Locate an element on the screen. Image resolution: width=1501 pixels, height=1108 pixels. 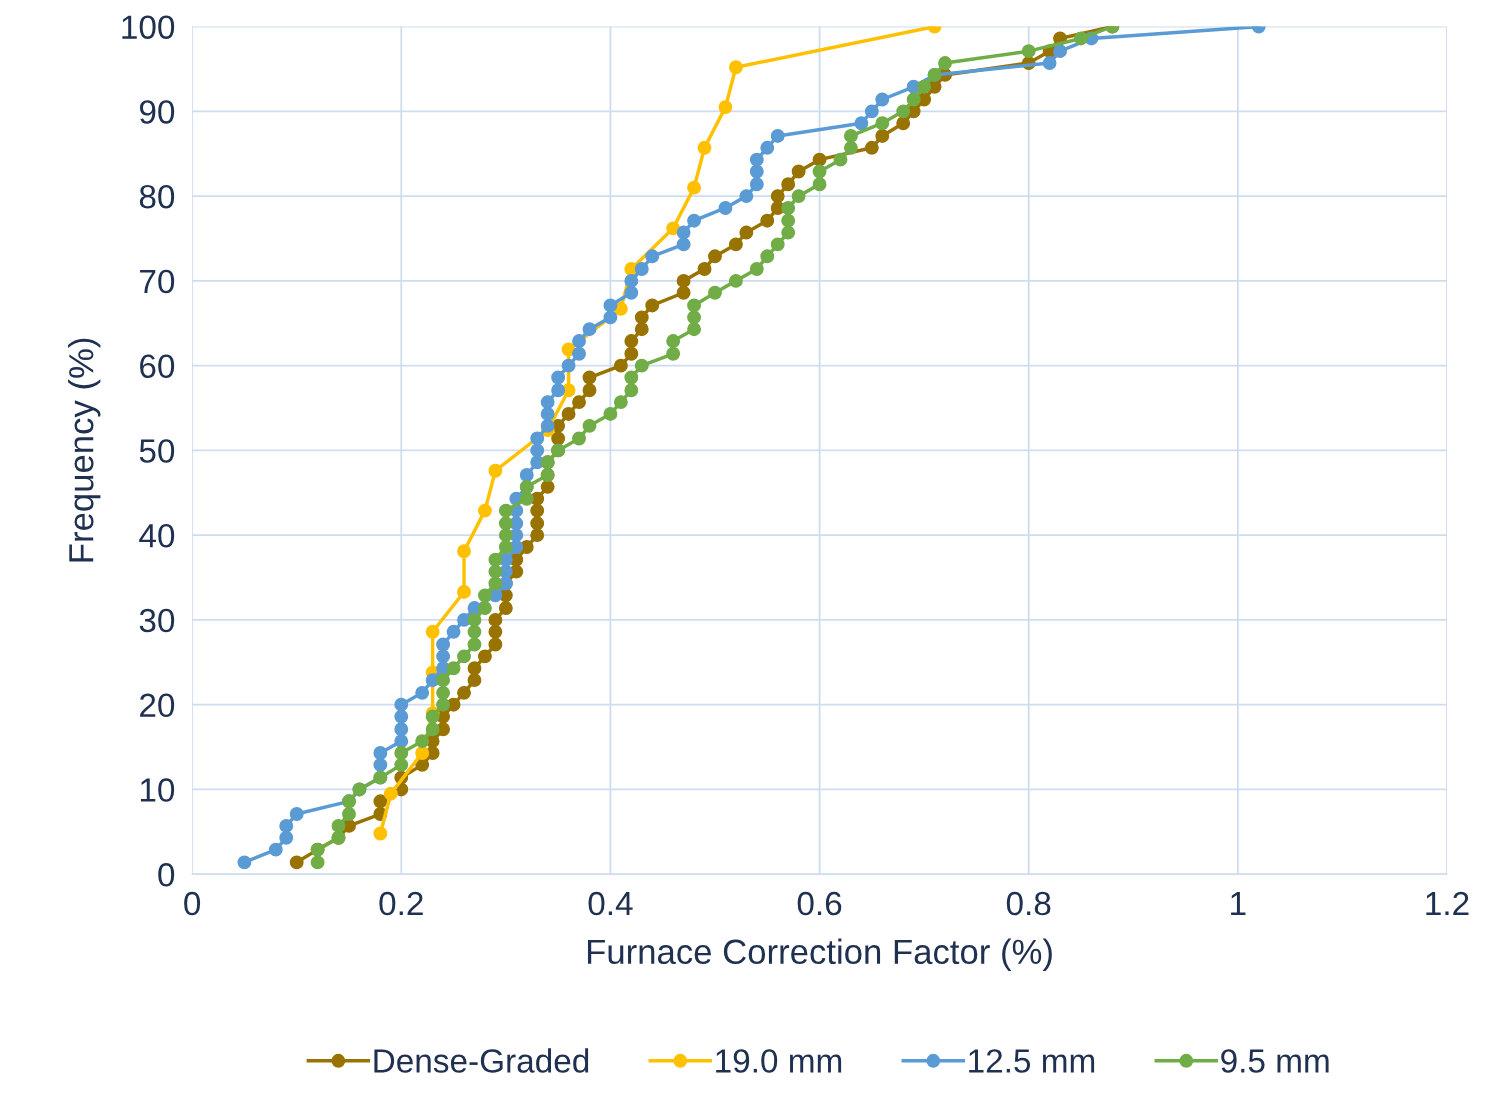
y-tick-label: 30 is located at coordinates (157, 620).